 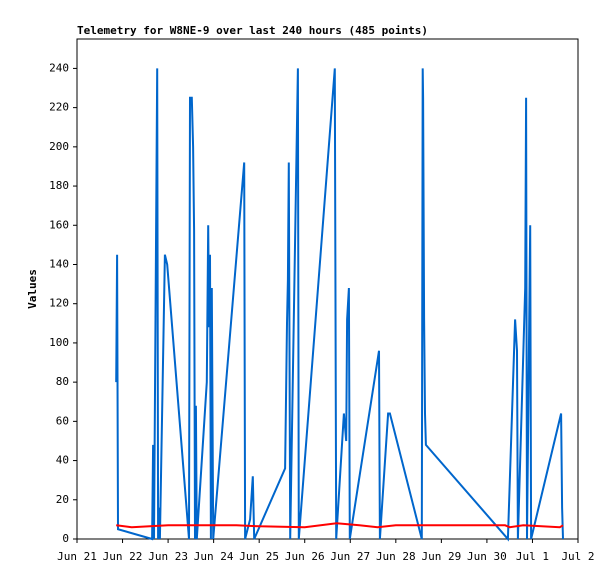 I want to click on y-tick-label: 120, so click(x=59, y=303).